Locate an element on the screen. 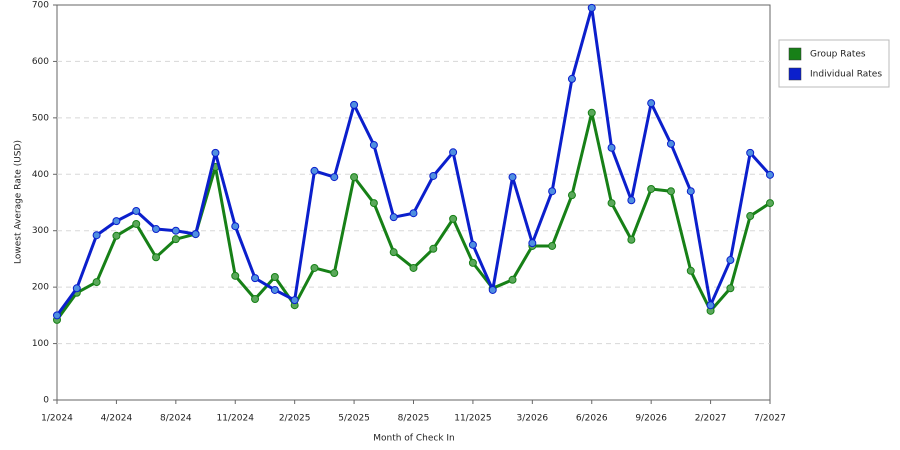 The width and height of the screenshot is (900, 450). x-tick-label: 11/2025 is located at coordinates (472, 419).